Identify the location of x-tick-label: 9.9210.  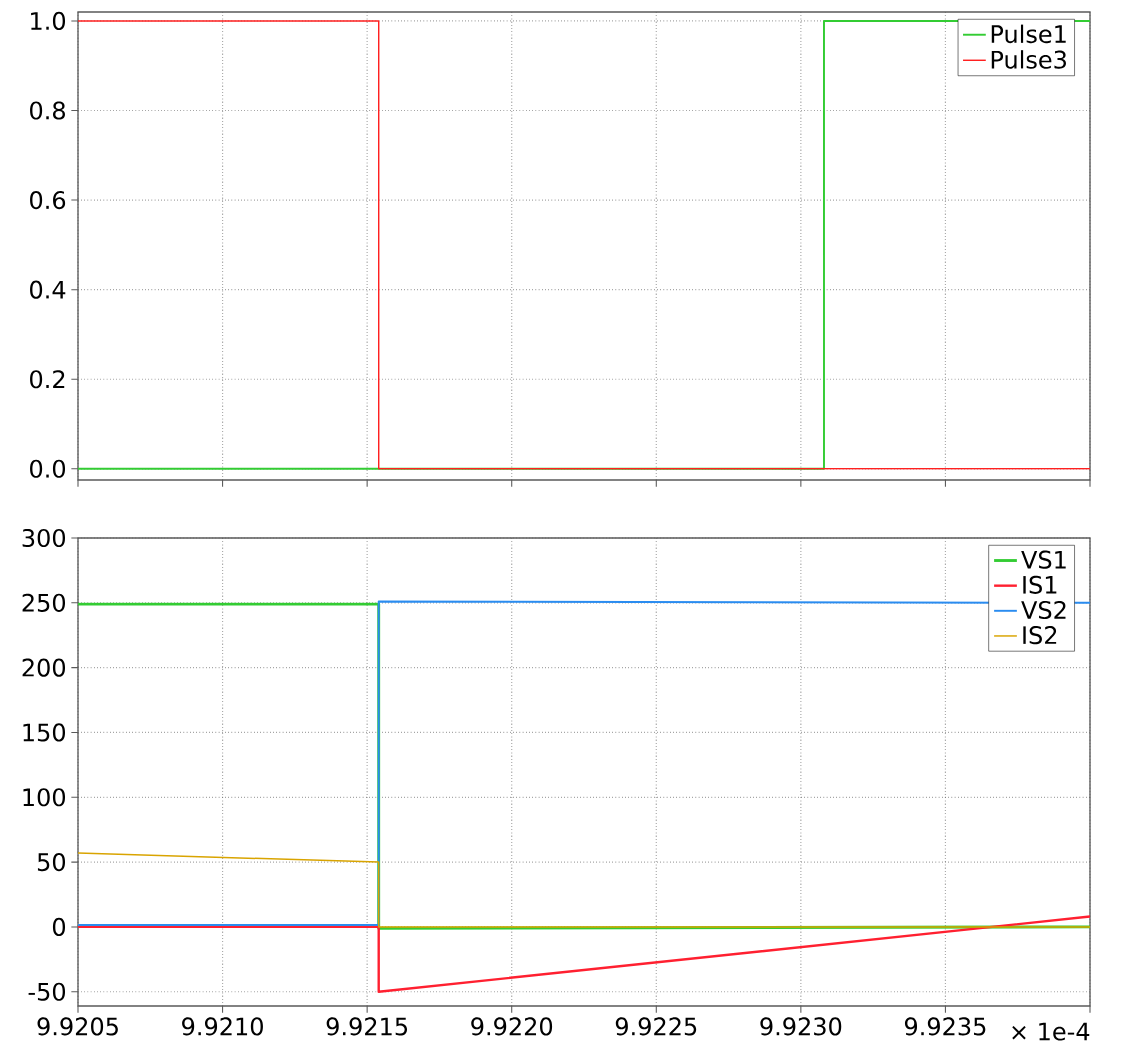
(222, 1026).